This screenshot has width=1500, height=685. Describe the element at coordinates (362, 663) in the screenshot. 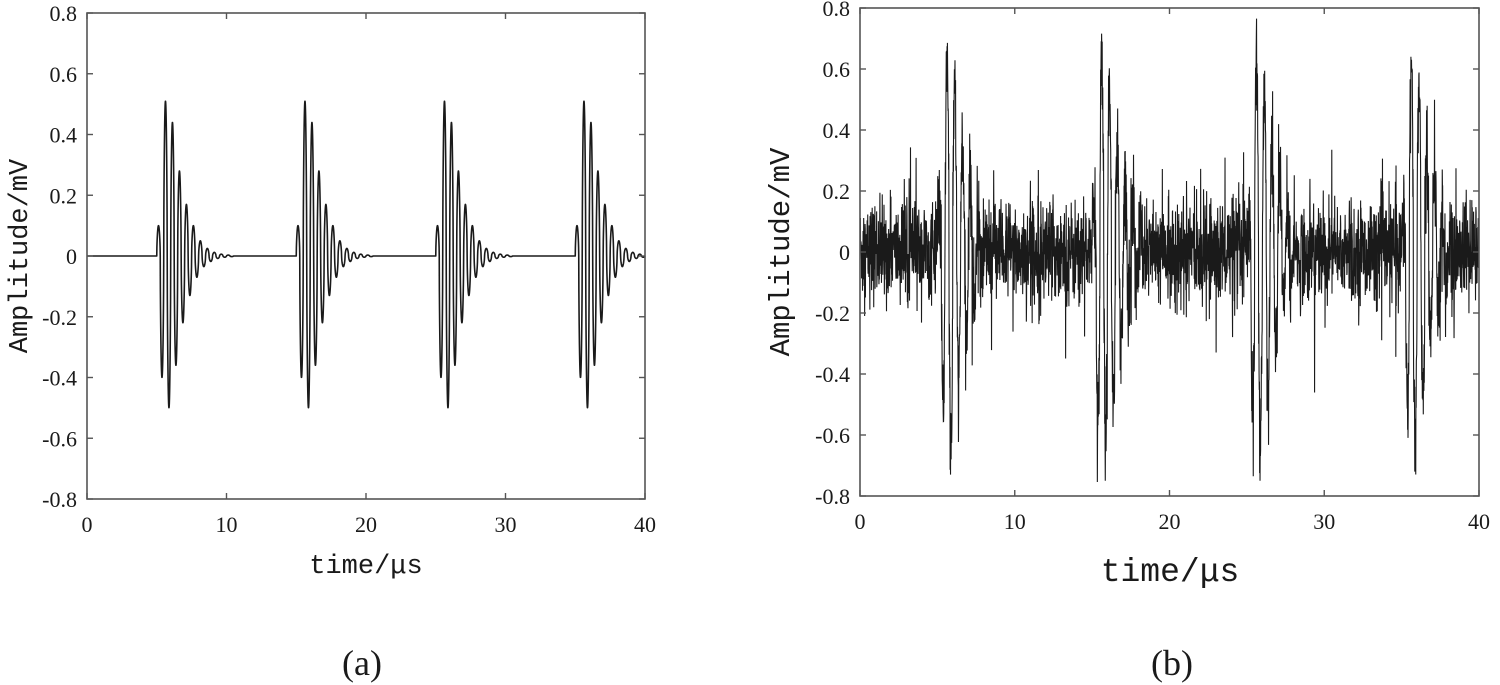

I see `caption-a: (a)` at that location.